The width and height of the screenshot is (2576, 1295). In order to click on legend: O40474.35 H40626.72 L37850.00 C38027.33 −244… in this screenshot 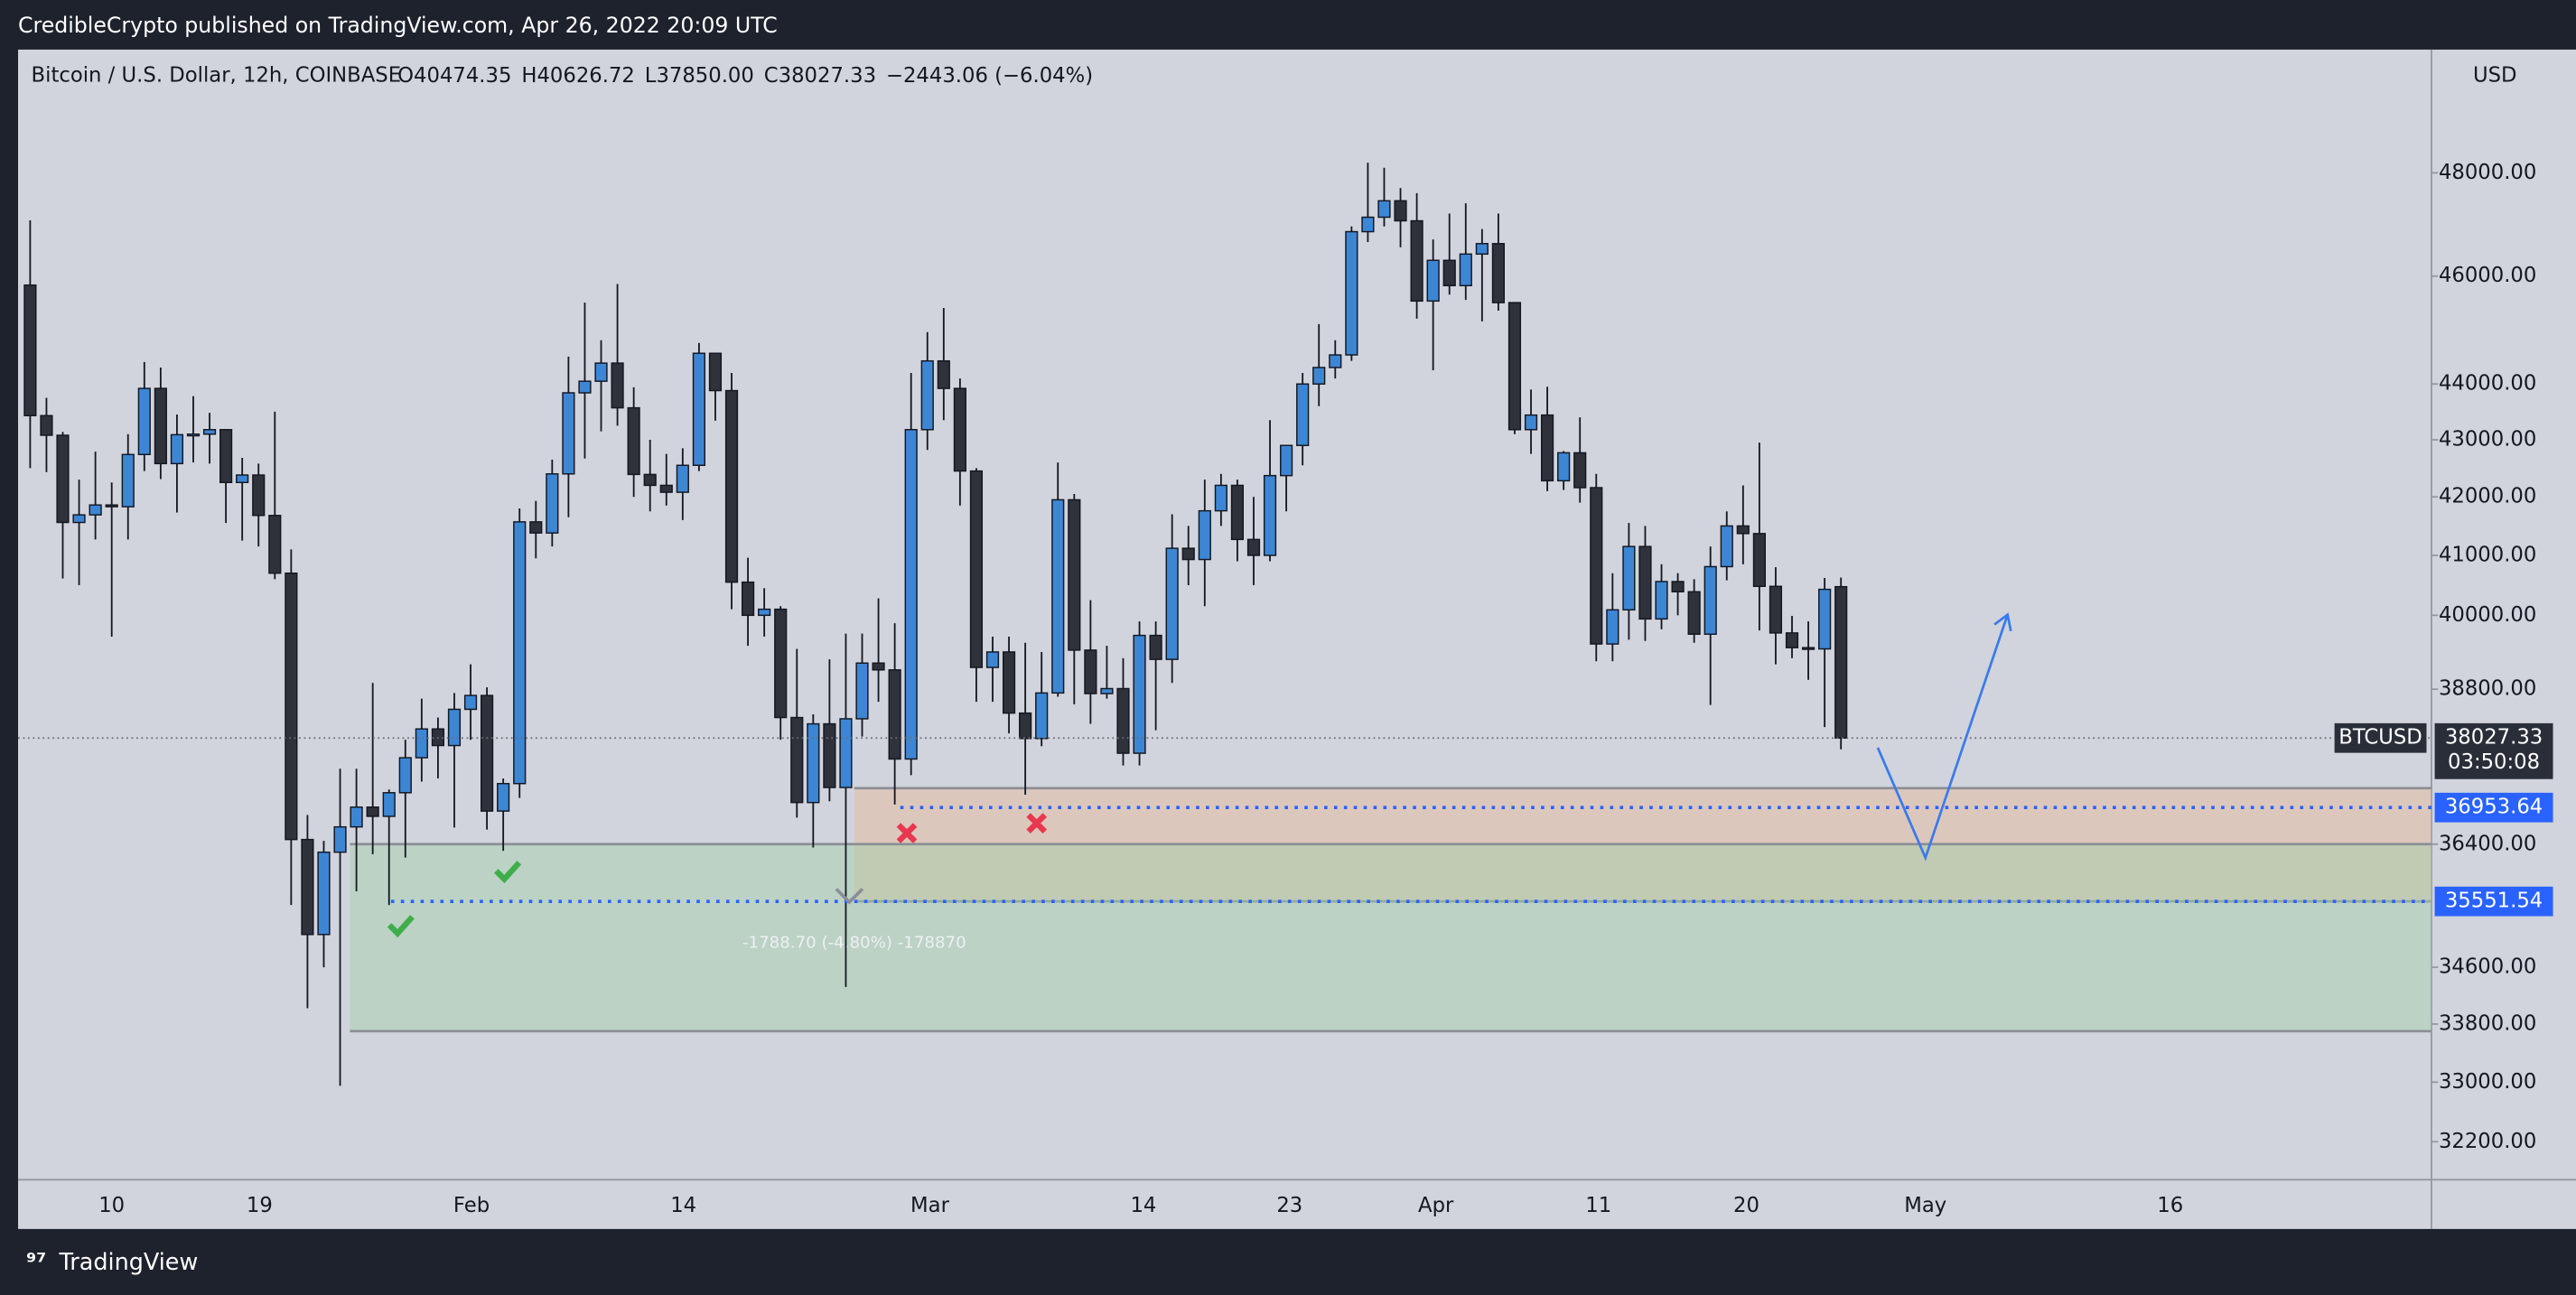, I will do `click(745, 76)`.